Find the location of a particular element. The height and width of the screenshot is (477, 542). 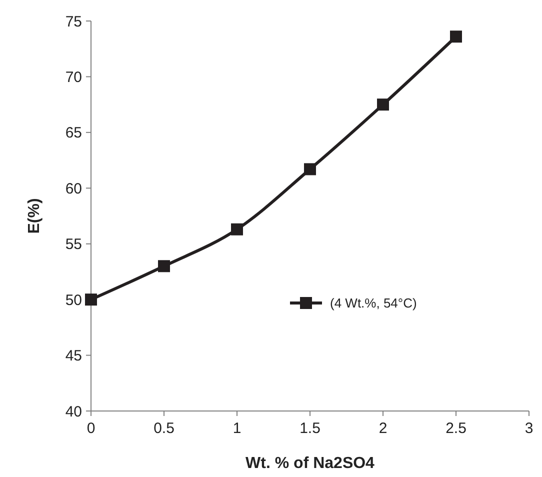

y-tick-label: 40 is located at coordinates (73, 411).